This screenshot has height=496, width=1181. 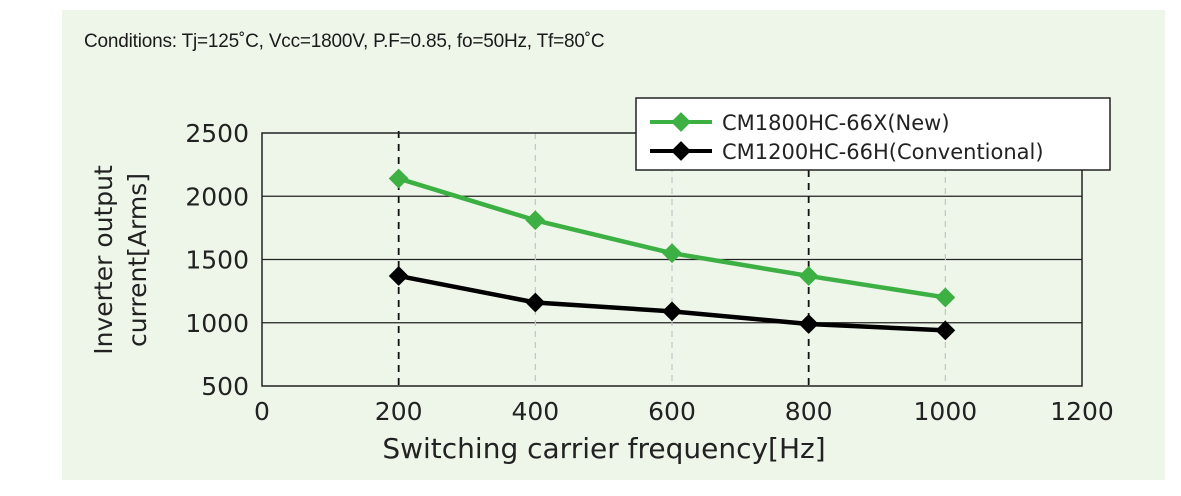 What do you see at coordinates (1082, 411) in the screenshot?
I see `x-tick-label: 1200` at bounding box center [1082, 411].